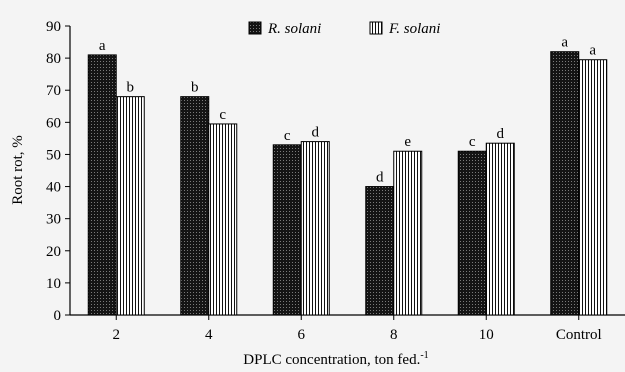 The height and width of the screenshot is (372, 625). Describe the element at coordinates (209, 335) in the screenshot. I see `x-tick-label: 4` at that location.